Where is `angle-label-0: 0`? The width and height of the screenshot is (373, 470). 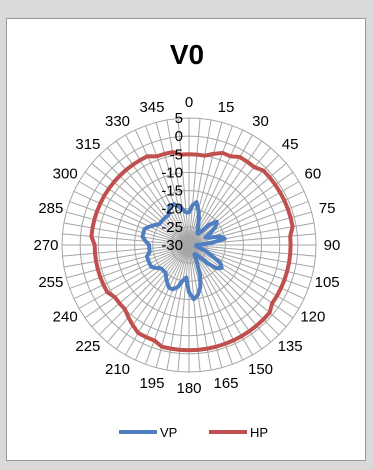 angle-label-0: 0 is located at coordinates (189, 102).